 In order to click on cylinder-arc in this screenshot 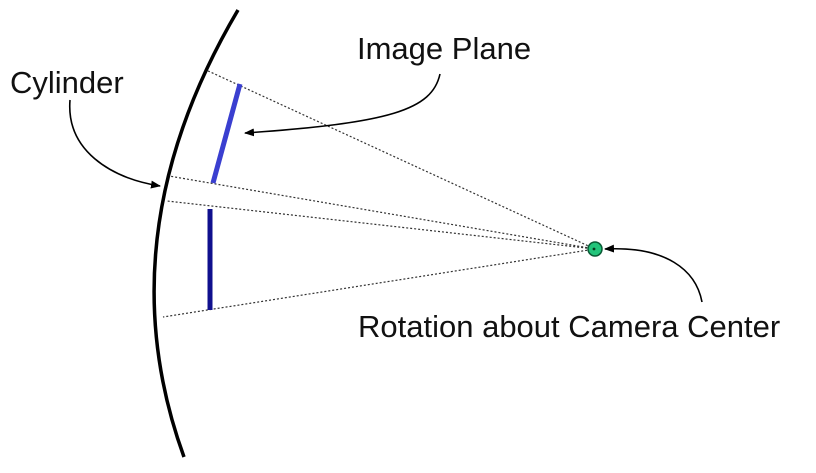, I will do `click(196, 233)`.